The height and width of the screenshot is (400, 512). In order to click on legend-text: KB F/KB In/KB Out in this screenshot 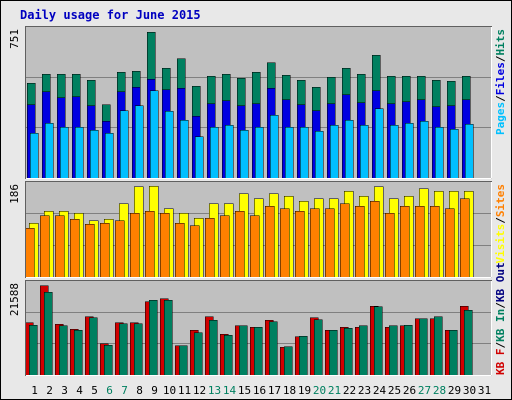, I will do `click(500, 318)`.